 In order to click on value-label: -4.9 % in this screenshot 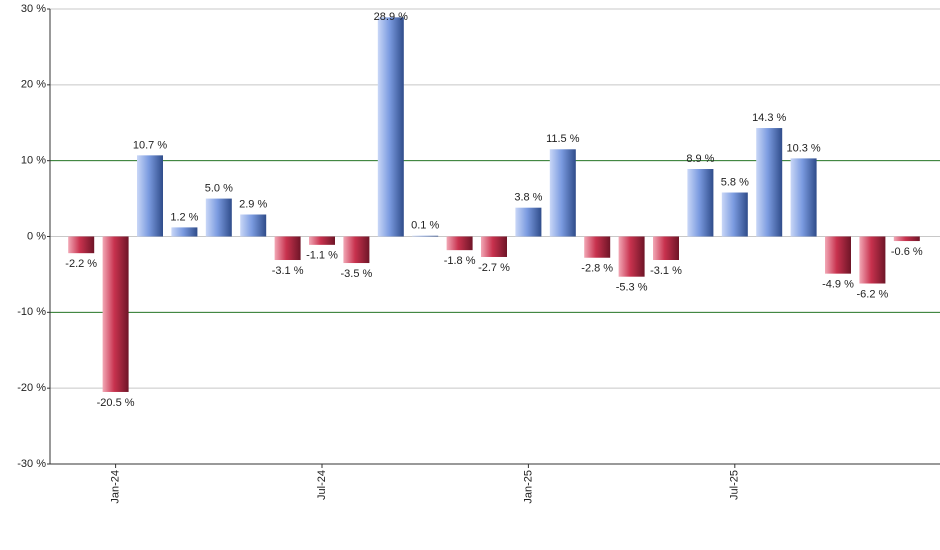, I will do `click(838, 285)`.